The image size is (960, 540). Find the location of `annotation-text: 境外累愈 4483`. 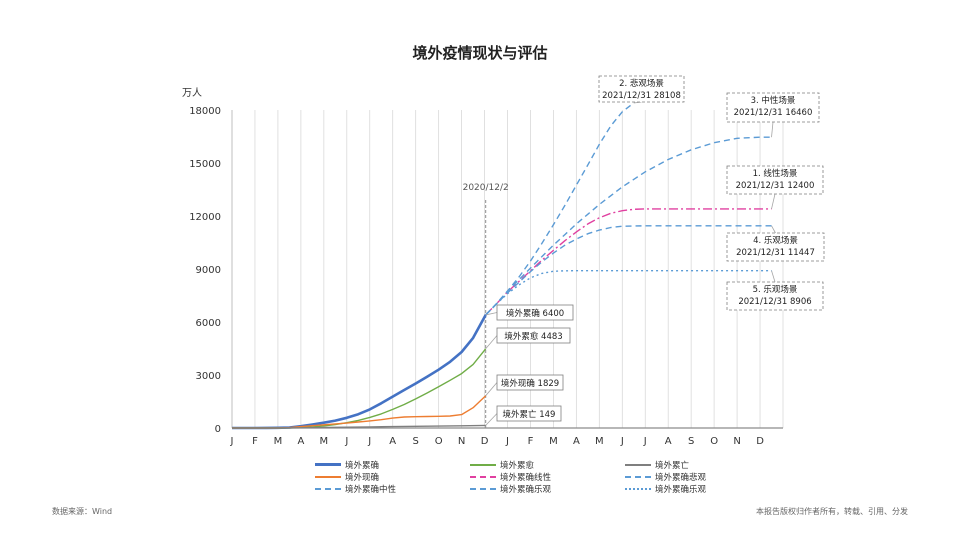

annotation-text: 境外累愈 4483 is located at coordinates (533, 336).